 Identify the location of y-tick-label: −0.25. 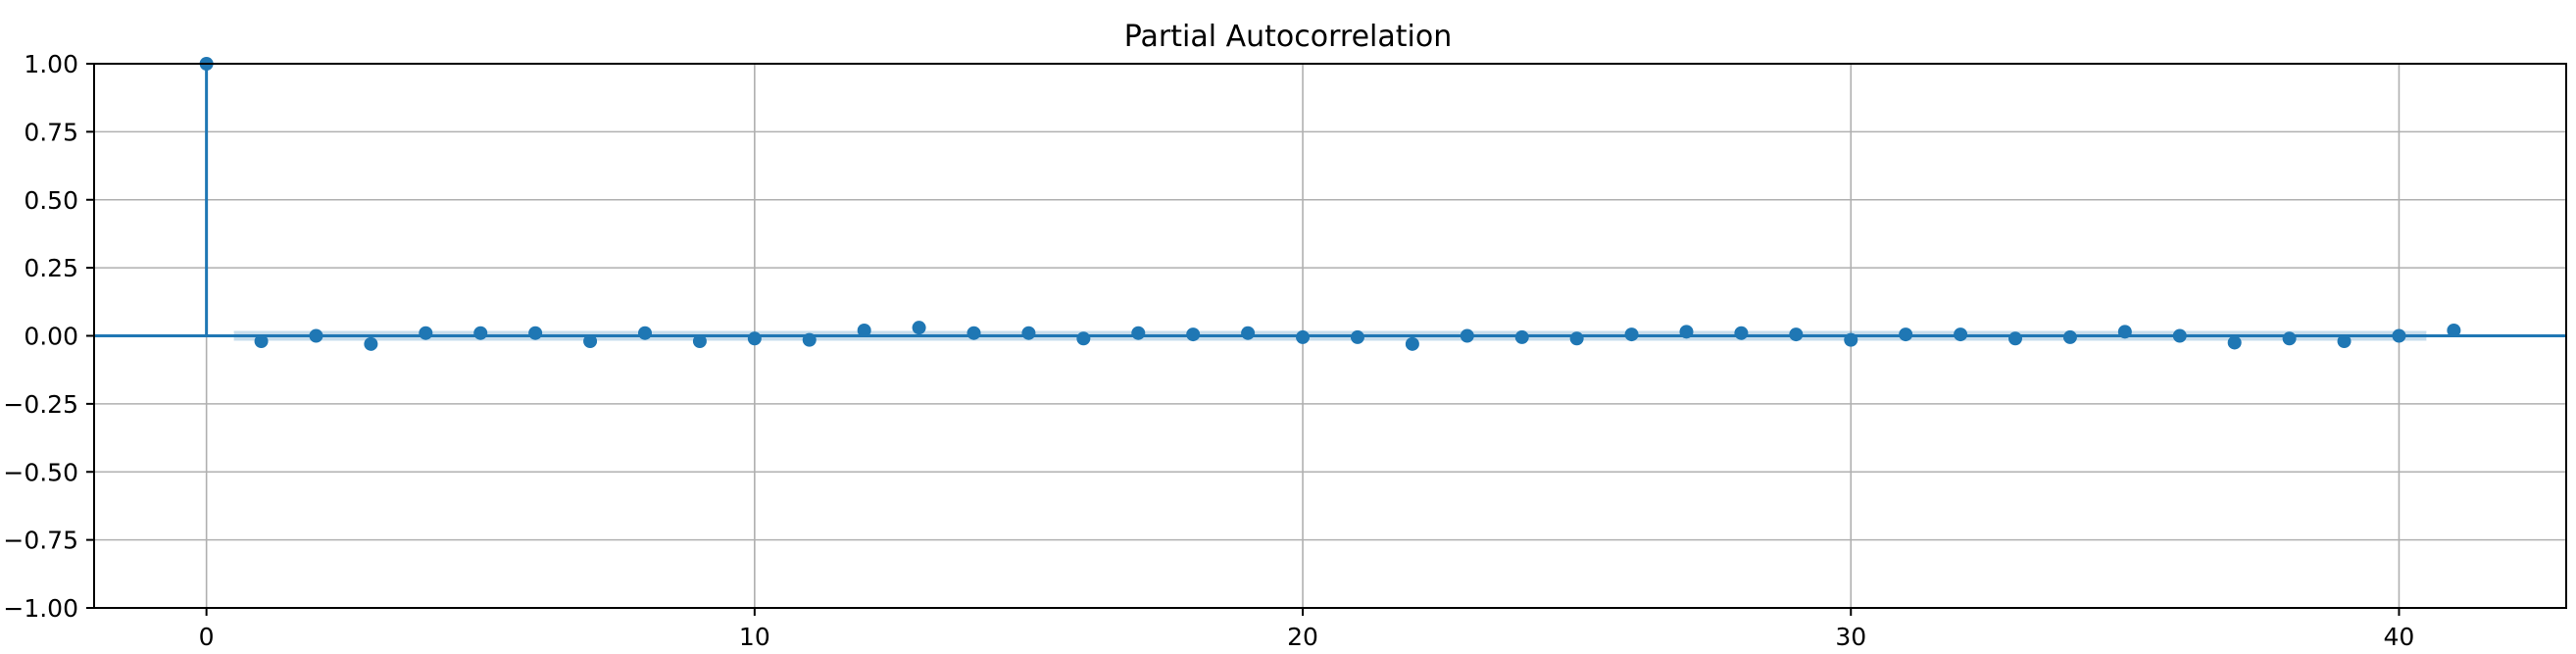
(40, 405).